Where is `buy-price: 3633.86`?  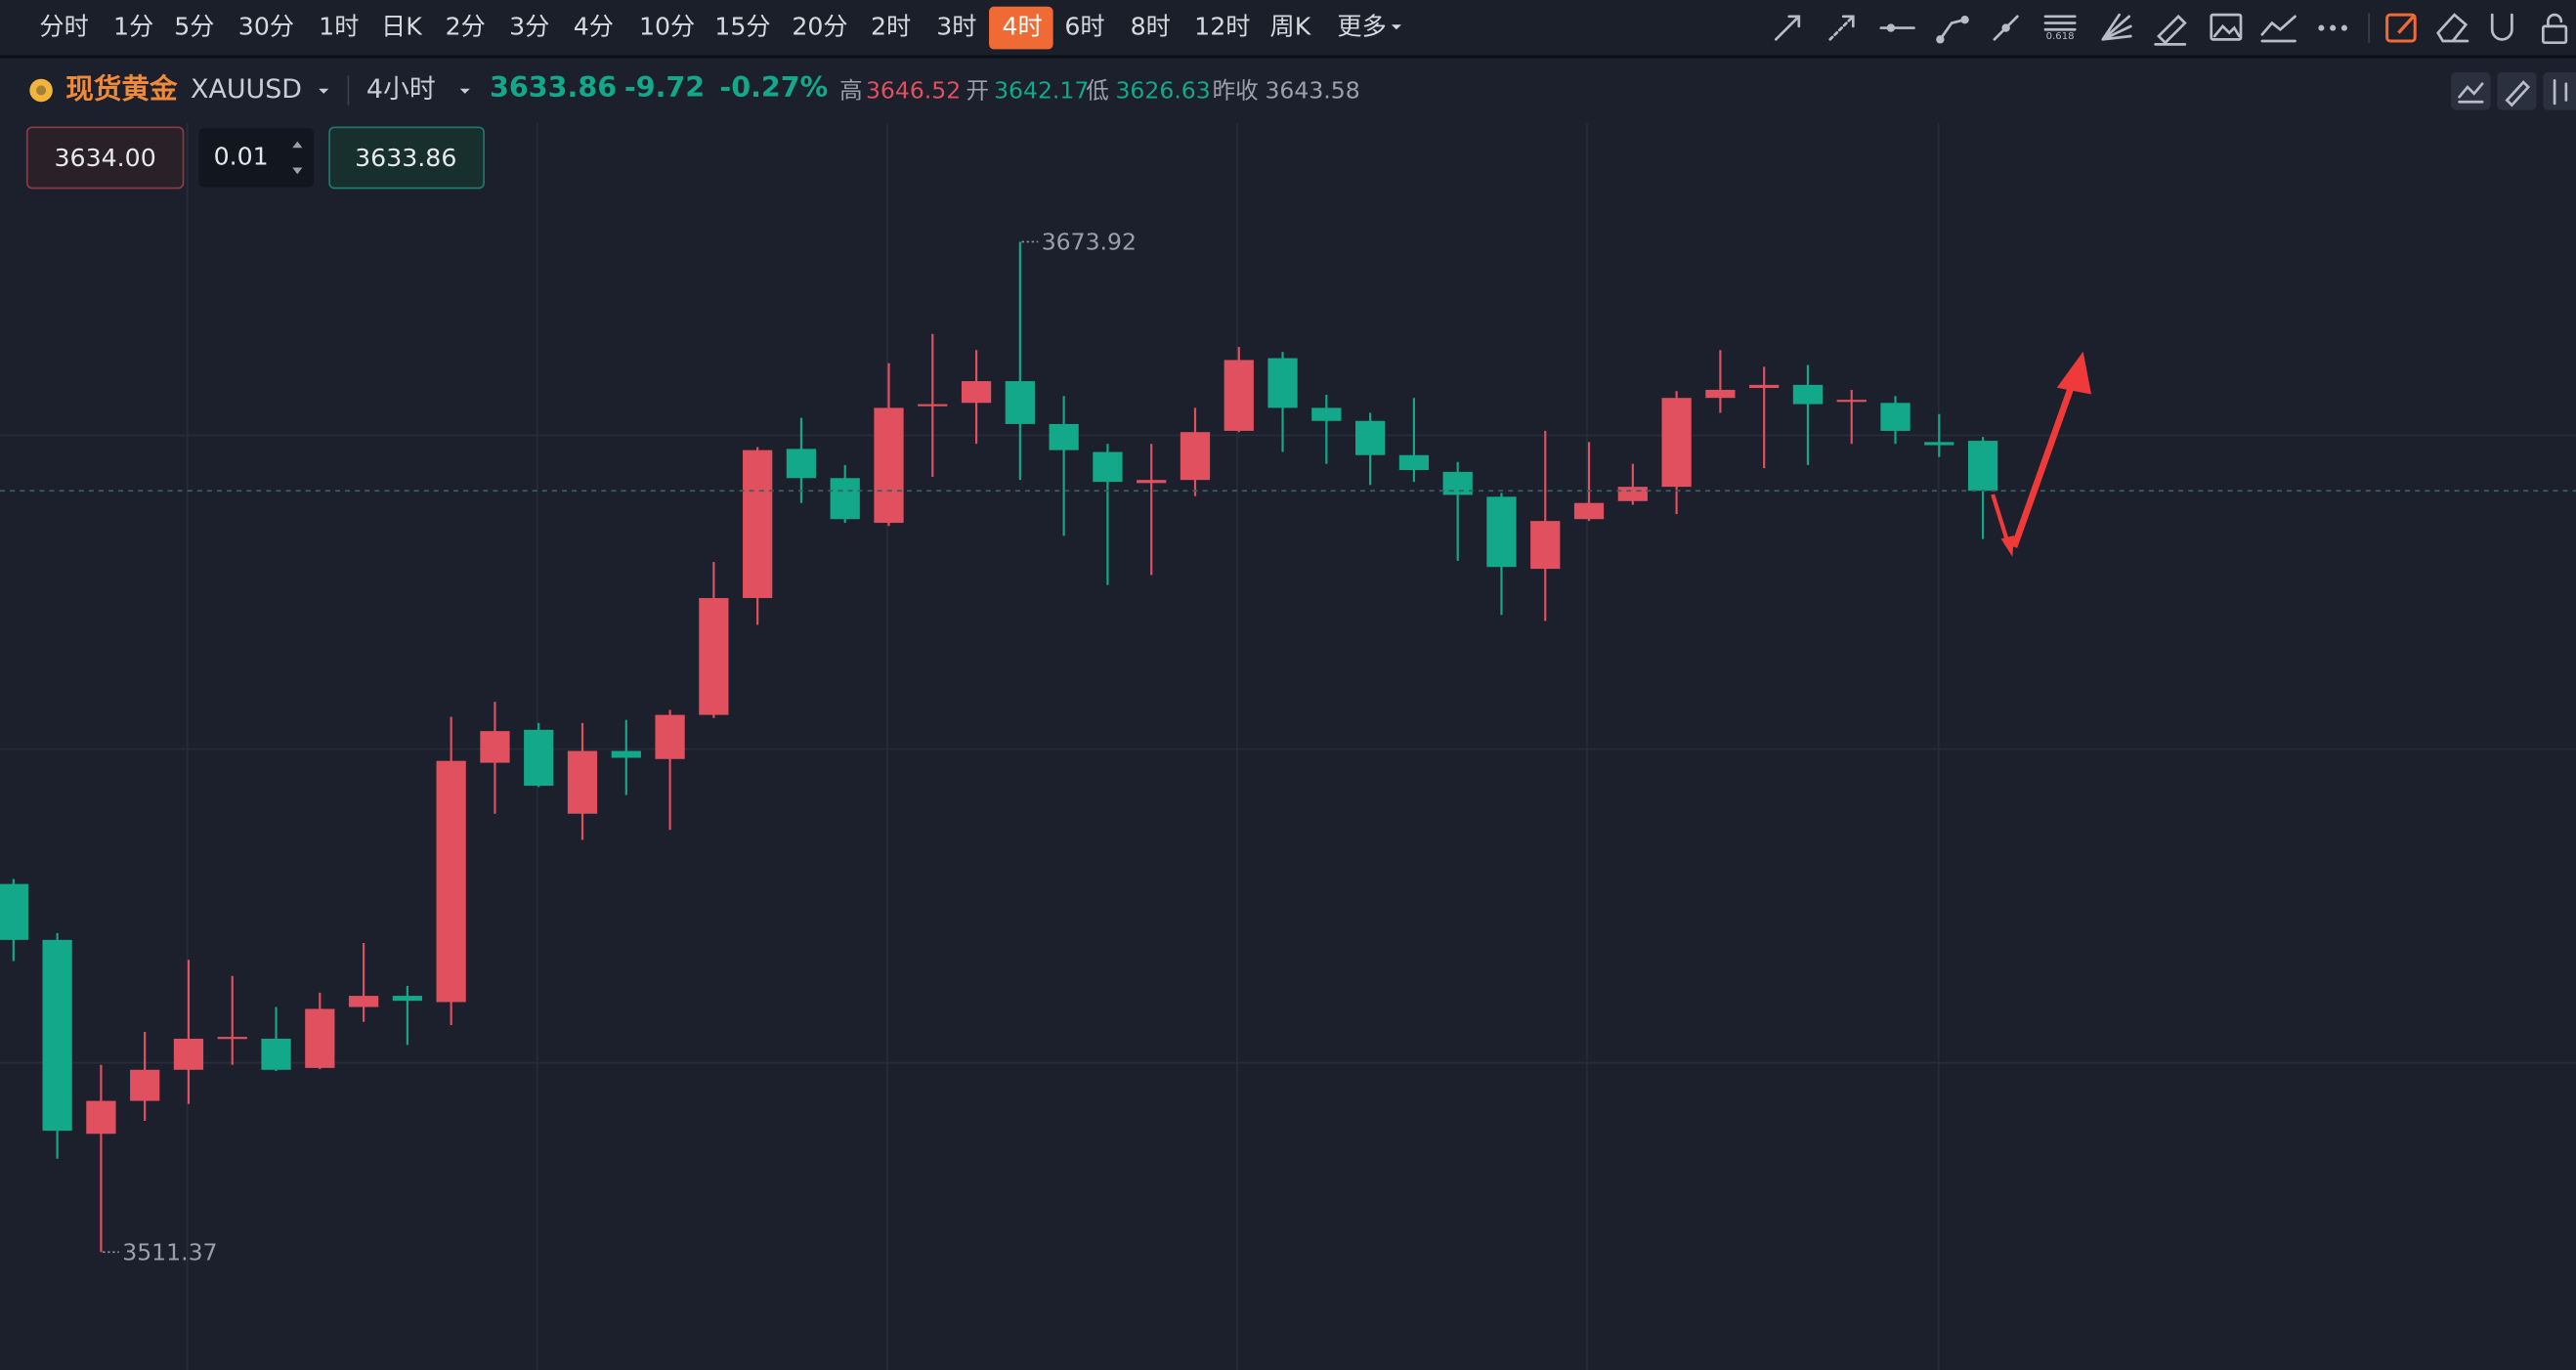 buy-price: 3633.86 is located at coordinates (406, 158).